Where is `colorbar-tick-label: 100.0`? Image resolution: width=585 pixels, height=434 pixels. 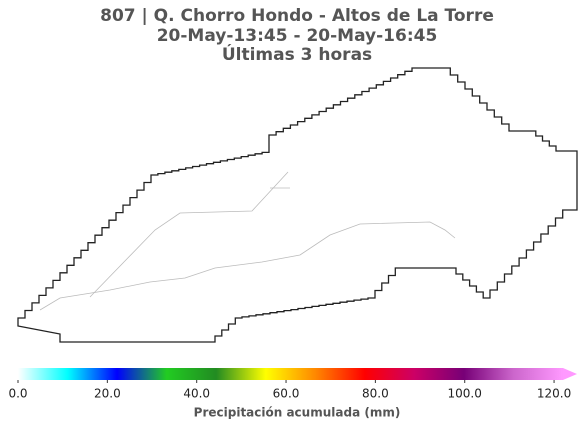 colorbar-tick-label: 100.0 is located at coordinates (465, 394).